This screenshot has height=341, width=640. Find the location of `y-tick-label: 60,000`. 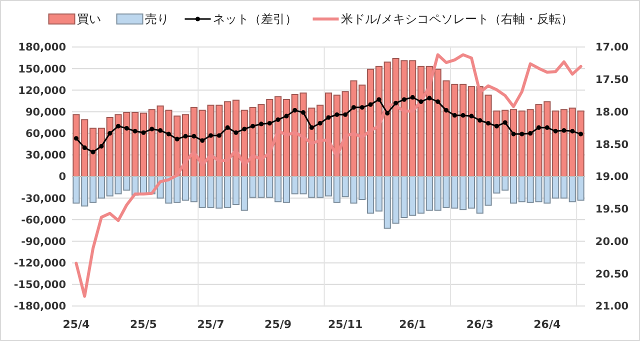

y-tick-label: 60,000 is located at coordinates (45, 134).